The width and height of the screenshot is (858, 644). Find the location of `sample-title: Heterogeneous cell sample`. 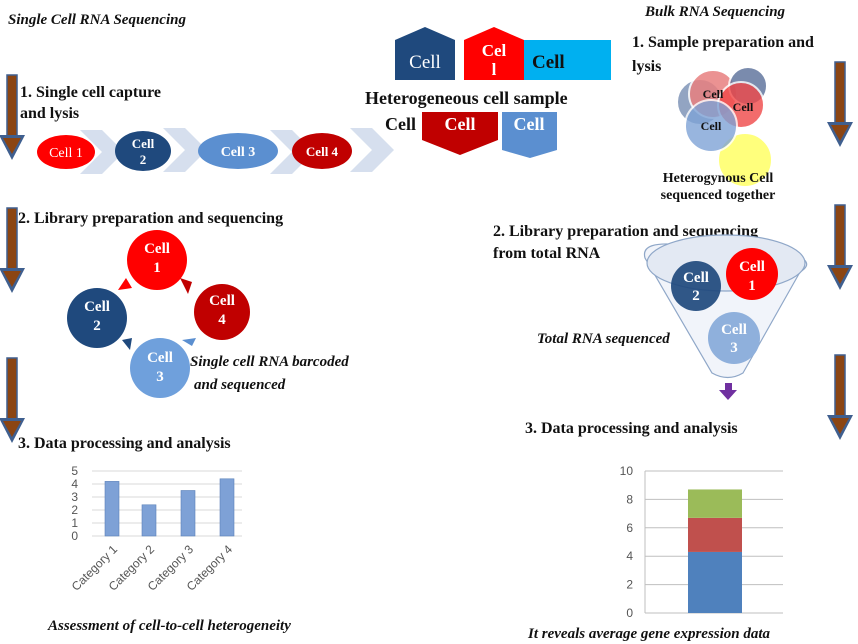

sample-title: Heterogeneous cell sample is located at coordinates (466, 98).